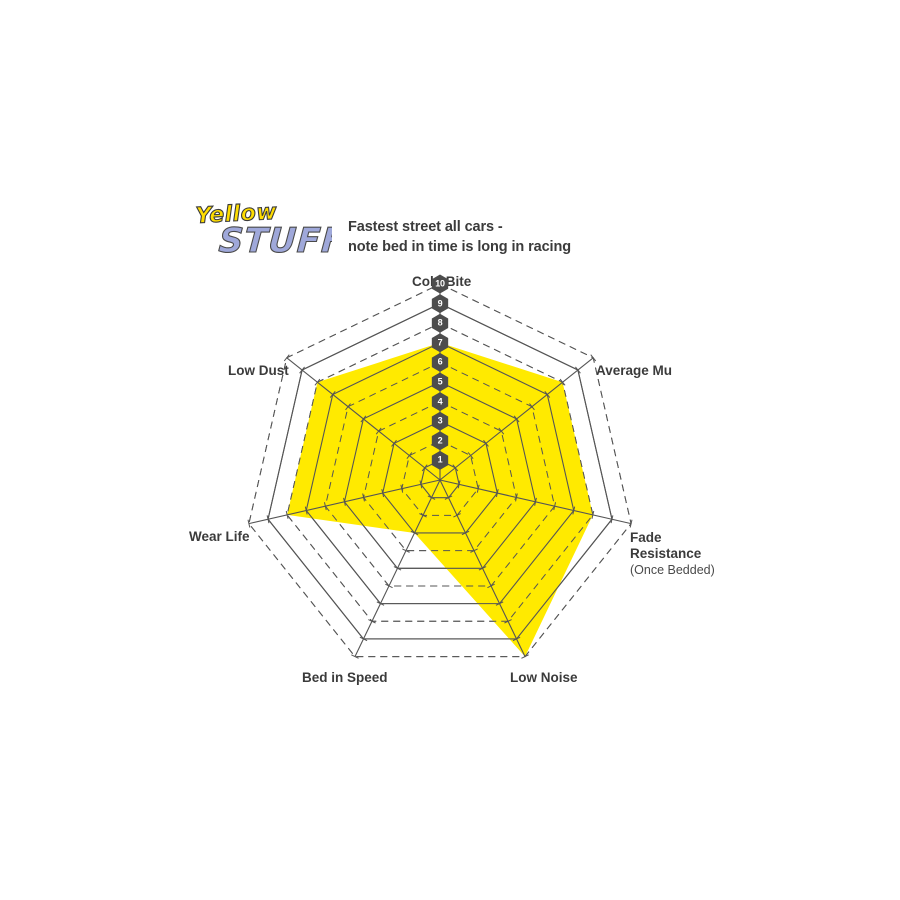  I want to click on scale-badge-value: 5, so click(440, 381).